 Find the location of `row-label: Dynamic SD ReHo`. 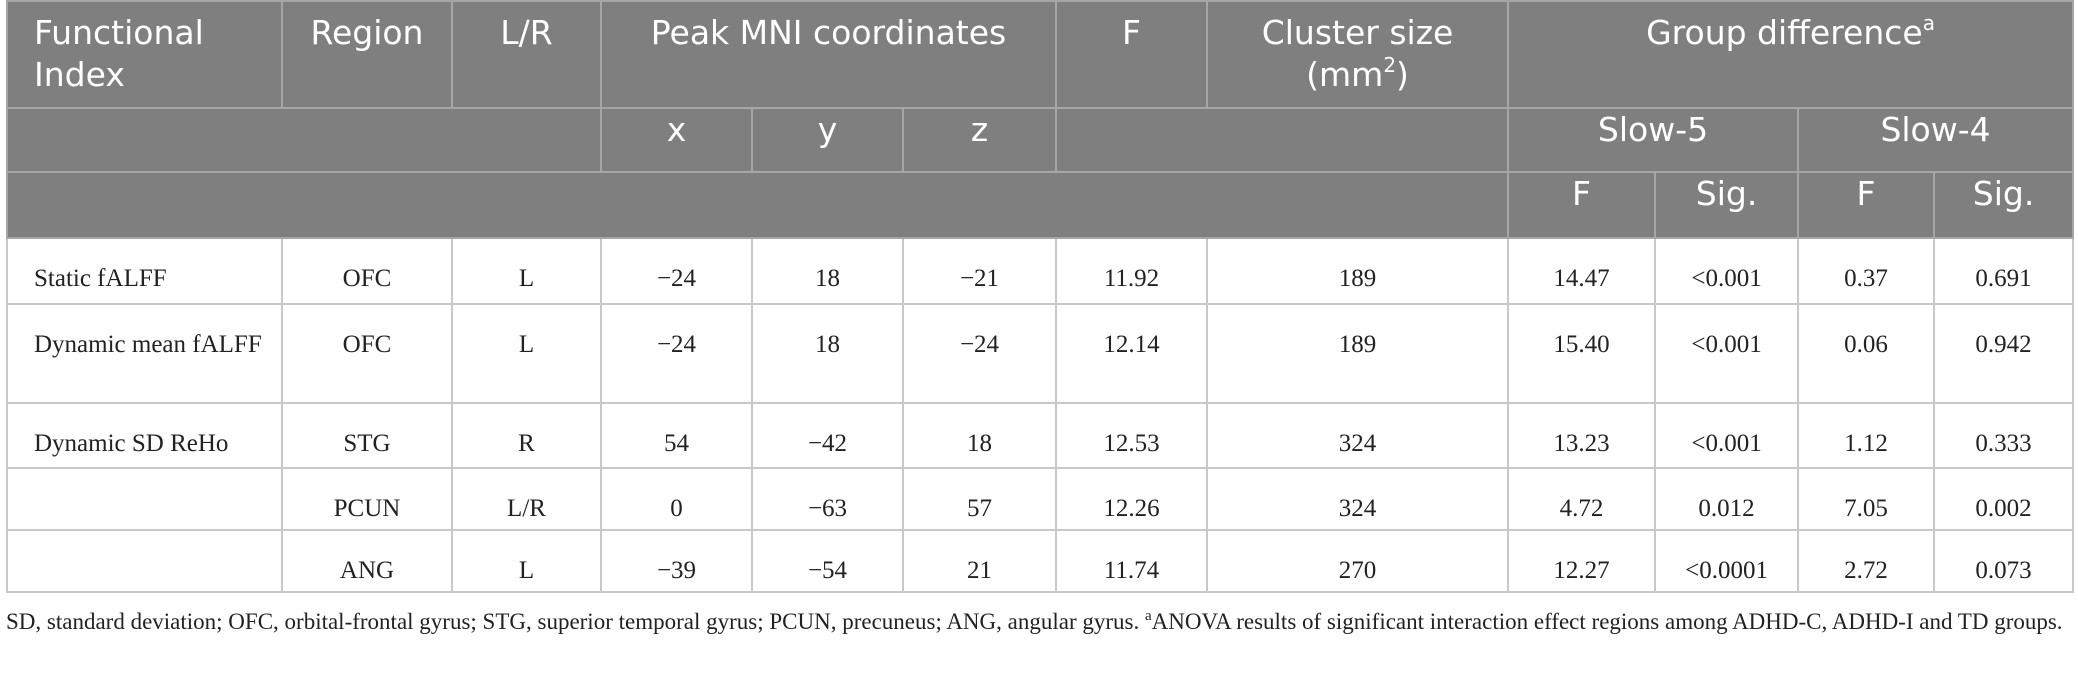

row-label: Dynamic SD ReHo is located at coordinates (144, 435).